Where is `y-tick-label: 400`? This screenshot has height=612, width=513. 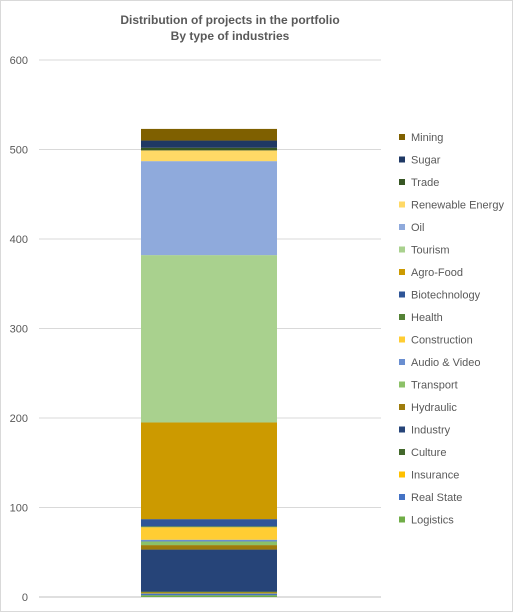 y-tick-label: 400 is located at coordinates (19, 240).